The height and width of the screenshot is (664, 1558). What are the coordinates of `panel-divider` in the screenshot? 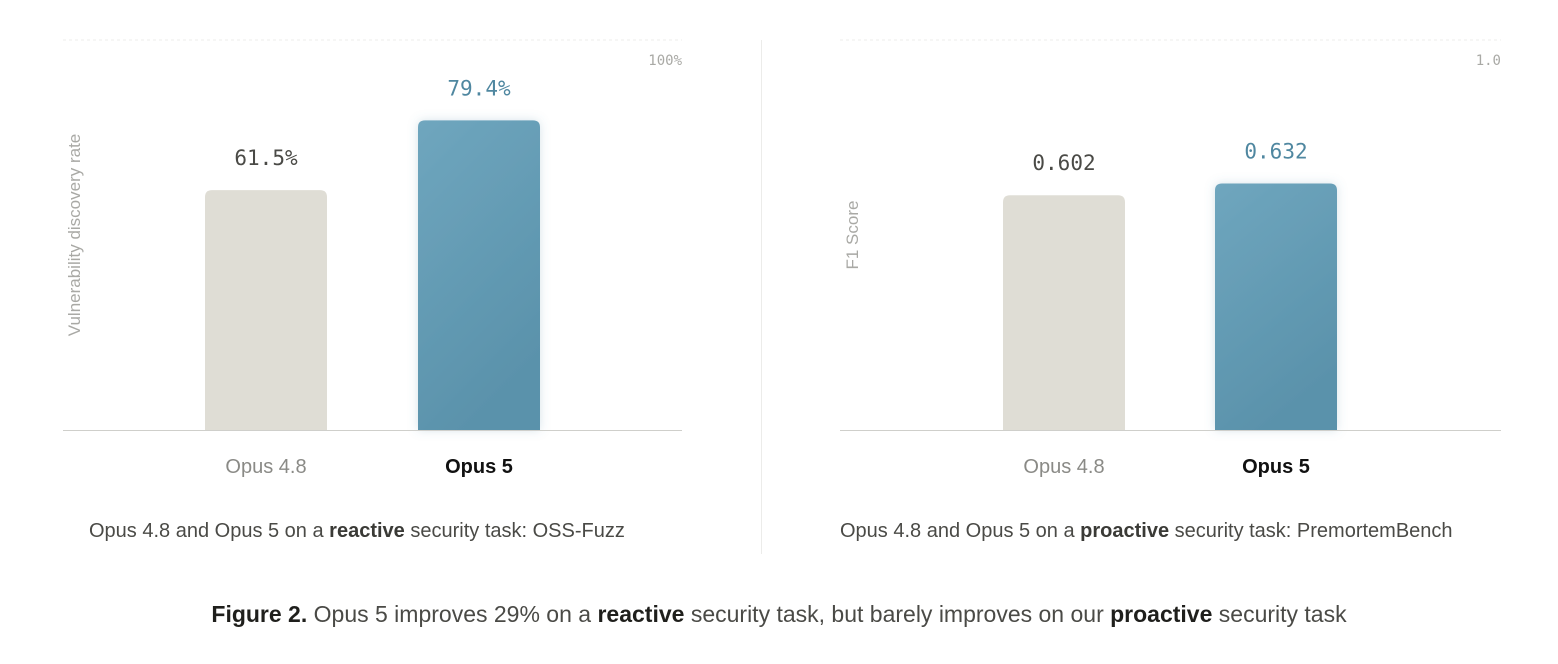 It's located at (761, 297).